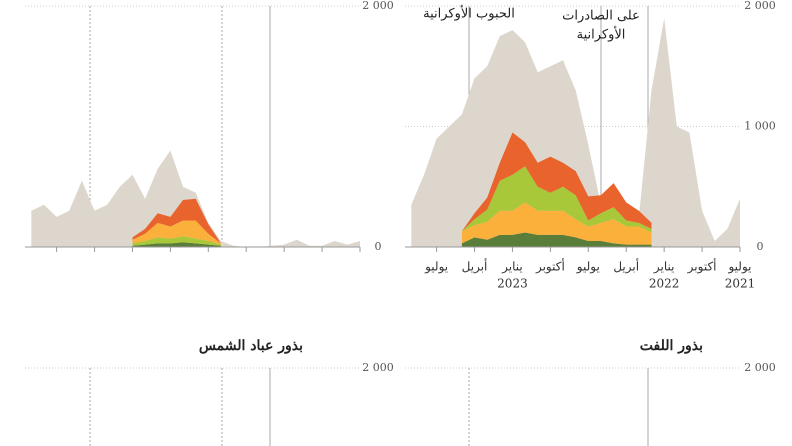  What do you see at coordinates (469, 13) in the screenshot?
I see `annotation: الحبوب الأوكرانية` at bounding box center [469, 13].